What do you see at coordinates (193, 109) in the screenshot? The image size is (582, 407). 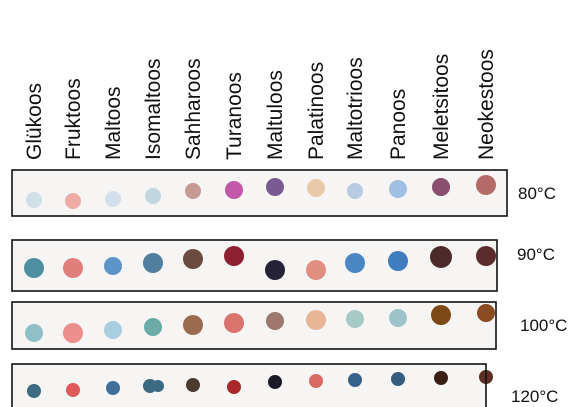 I see `column-label-sahharoos: Sahharoos` at bounding box center [193, 109].